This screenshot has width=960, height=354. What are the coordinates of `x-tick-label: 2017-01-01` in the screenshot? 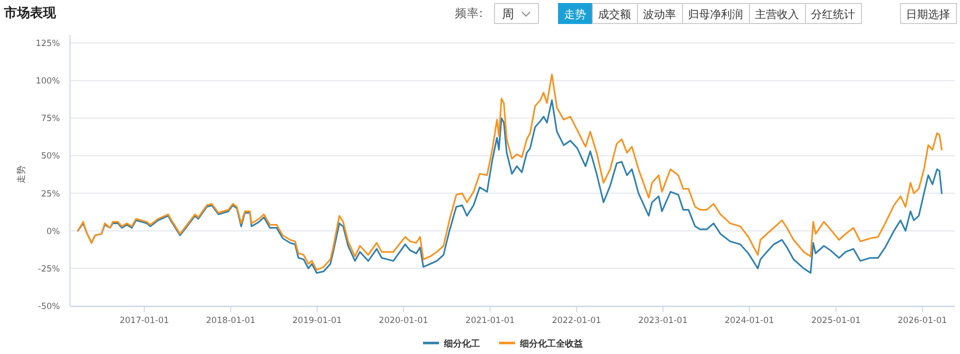 It's located at (145, 321).